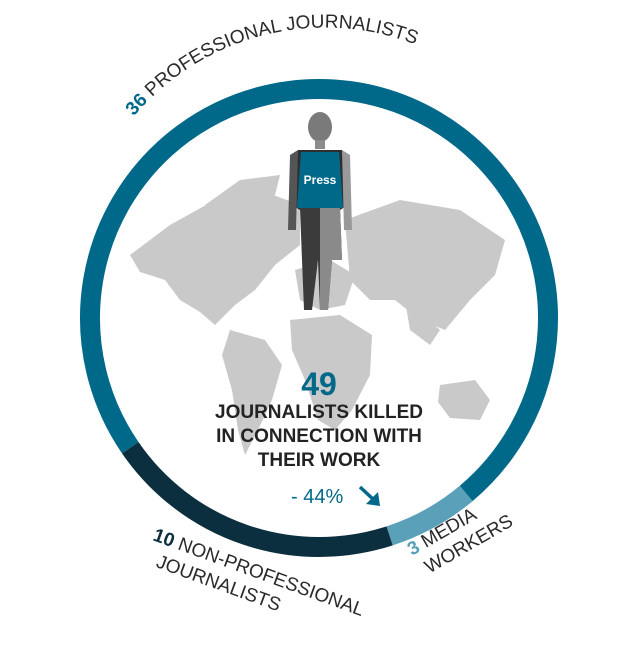  Describe the element at coordinates (257, 499) in the screenshot. I see `donut-segment-non-professional-journalists` at that location.